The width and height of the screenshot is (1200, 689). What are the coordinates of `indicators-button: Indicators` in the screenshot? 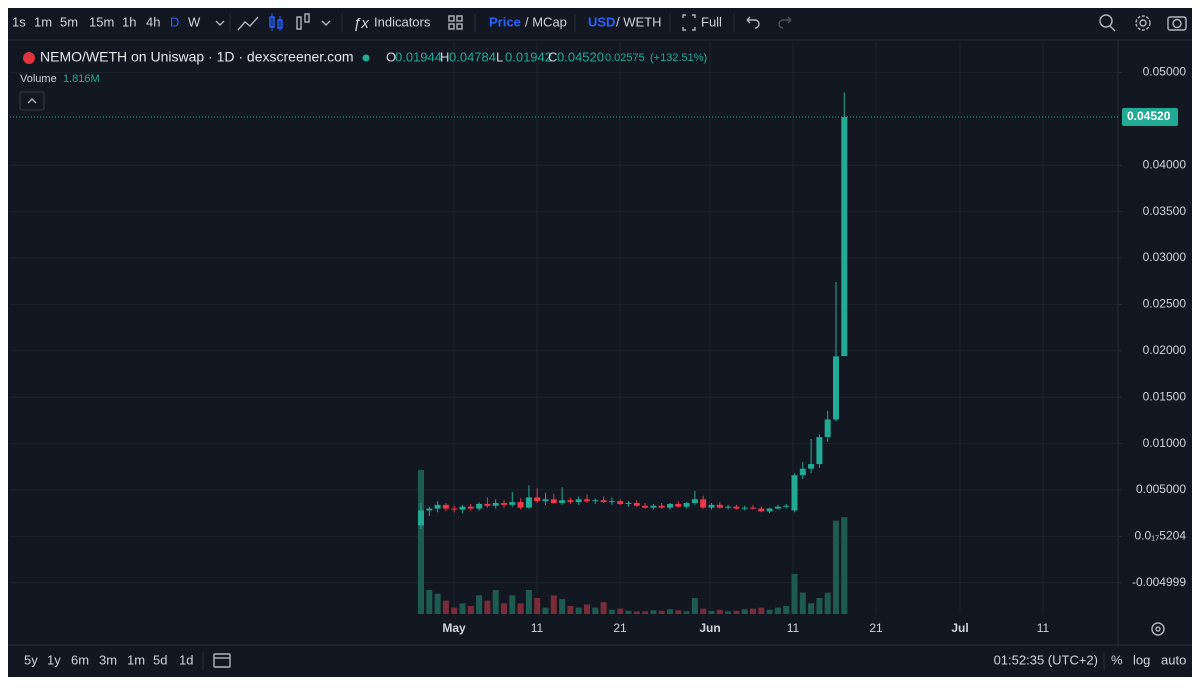 It's located at (402, 21).